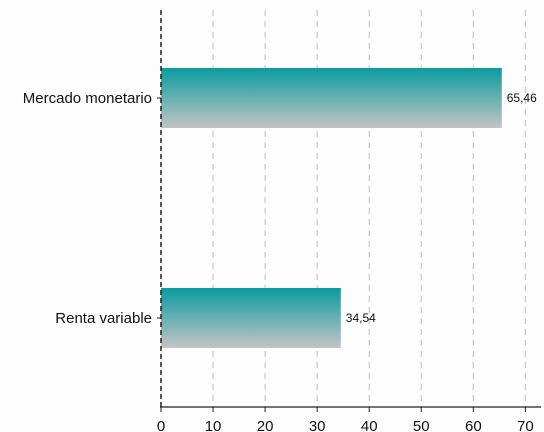 The height and width of the screenshot is (432, 544). What do you see at coordinates (522, 98) in the screenshot?
I see `bar-value-label: 65,46` at bounding box center [522, 98].